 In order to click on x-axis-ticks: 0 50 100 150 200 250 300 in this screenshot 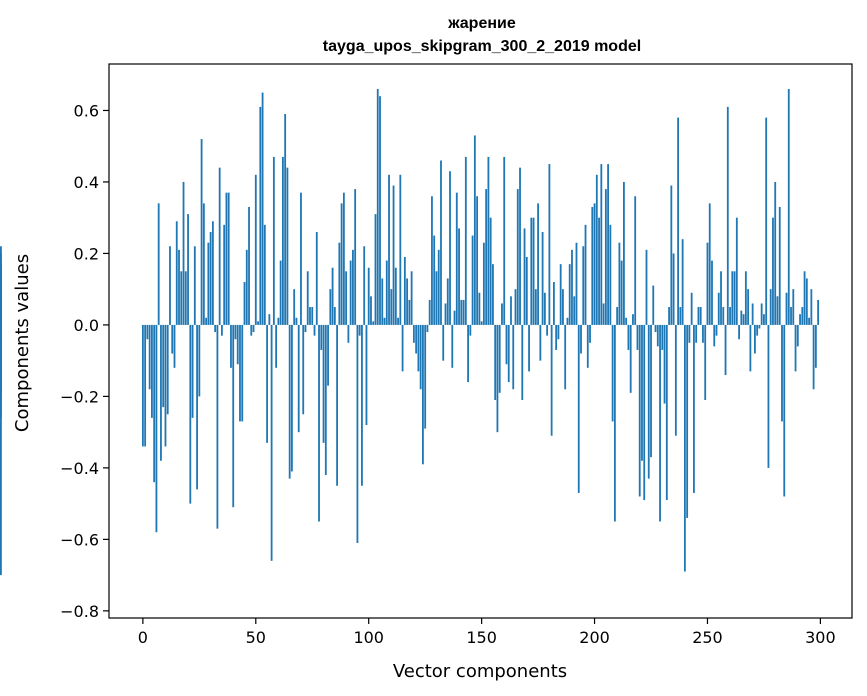, I will do `click(487, 632)`.